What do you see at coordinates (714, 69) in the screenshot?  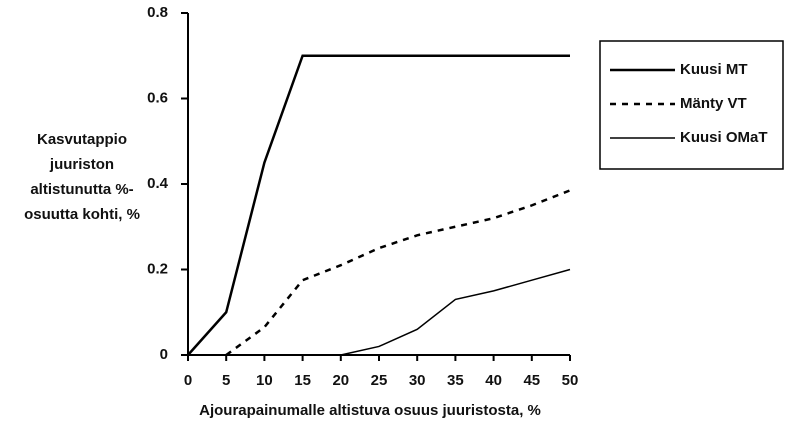 I see `legend-label: Kuusi MT` at bounding box center [714, 69].